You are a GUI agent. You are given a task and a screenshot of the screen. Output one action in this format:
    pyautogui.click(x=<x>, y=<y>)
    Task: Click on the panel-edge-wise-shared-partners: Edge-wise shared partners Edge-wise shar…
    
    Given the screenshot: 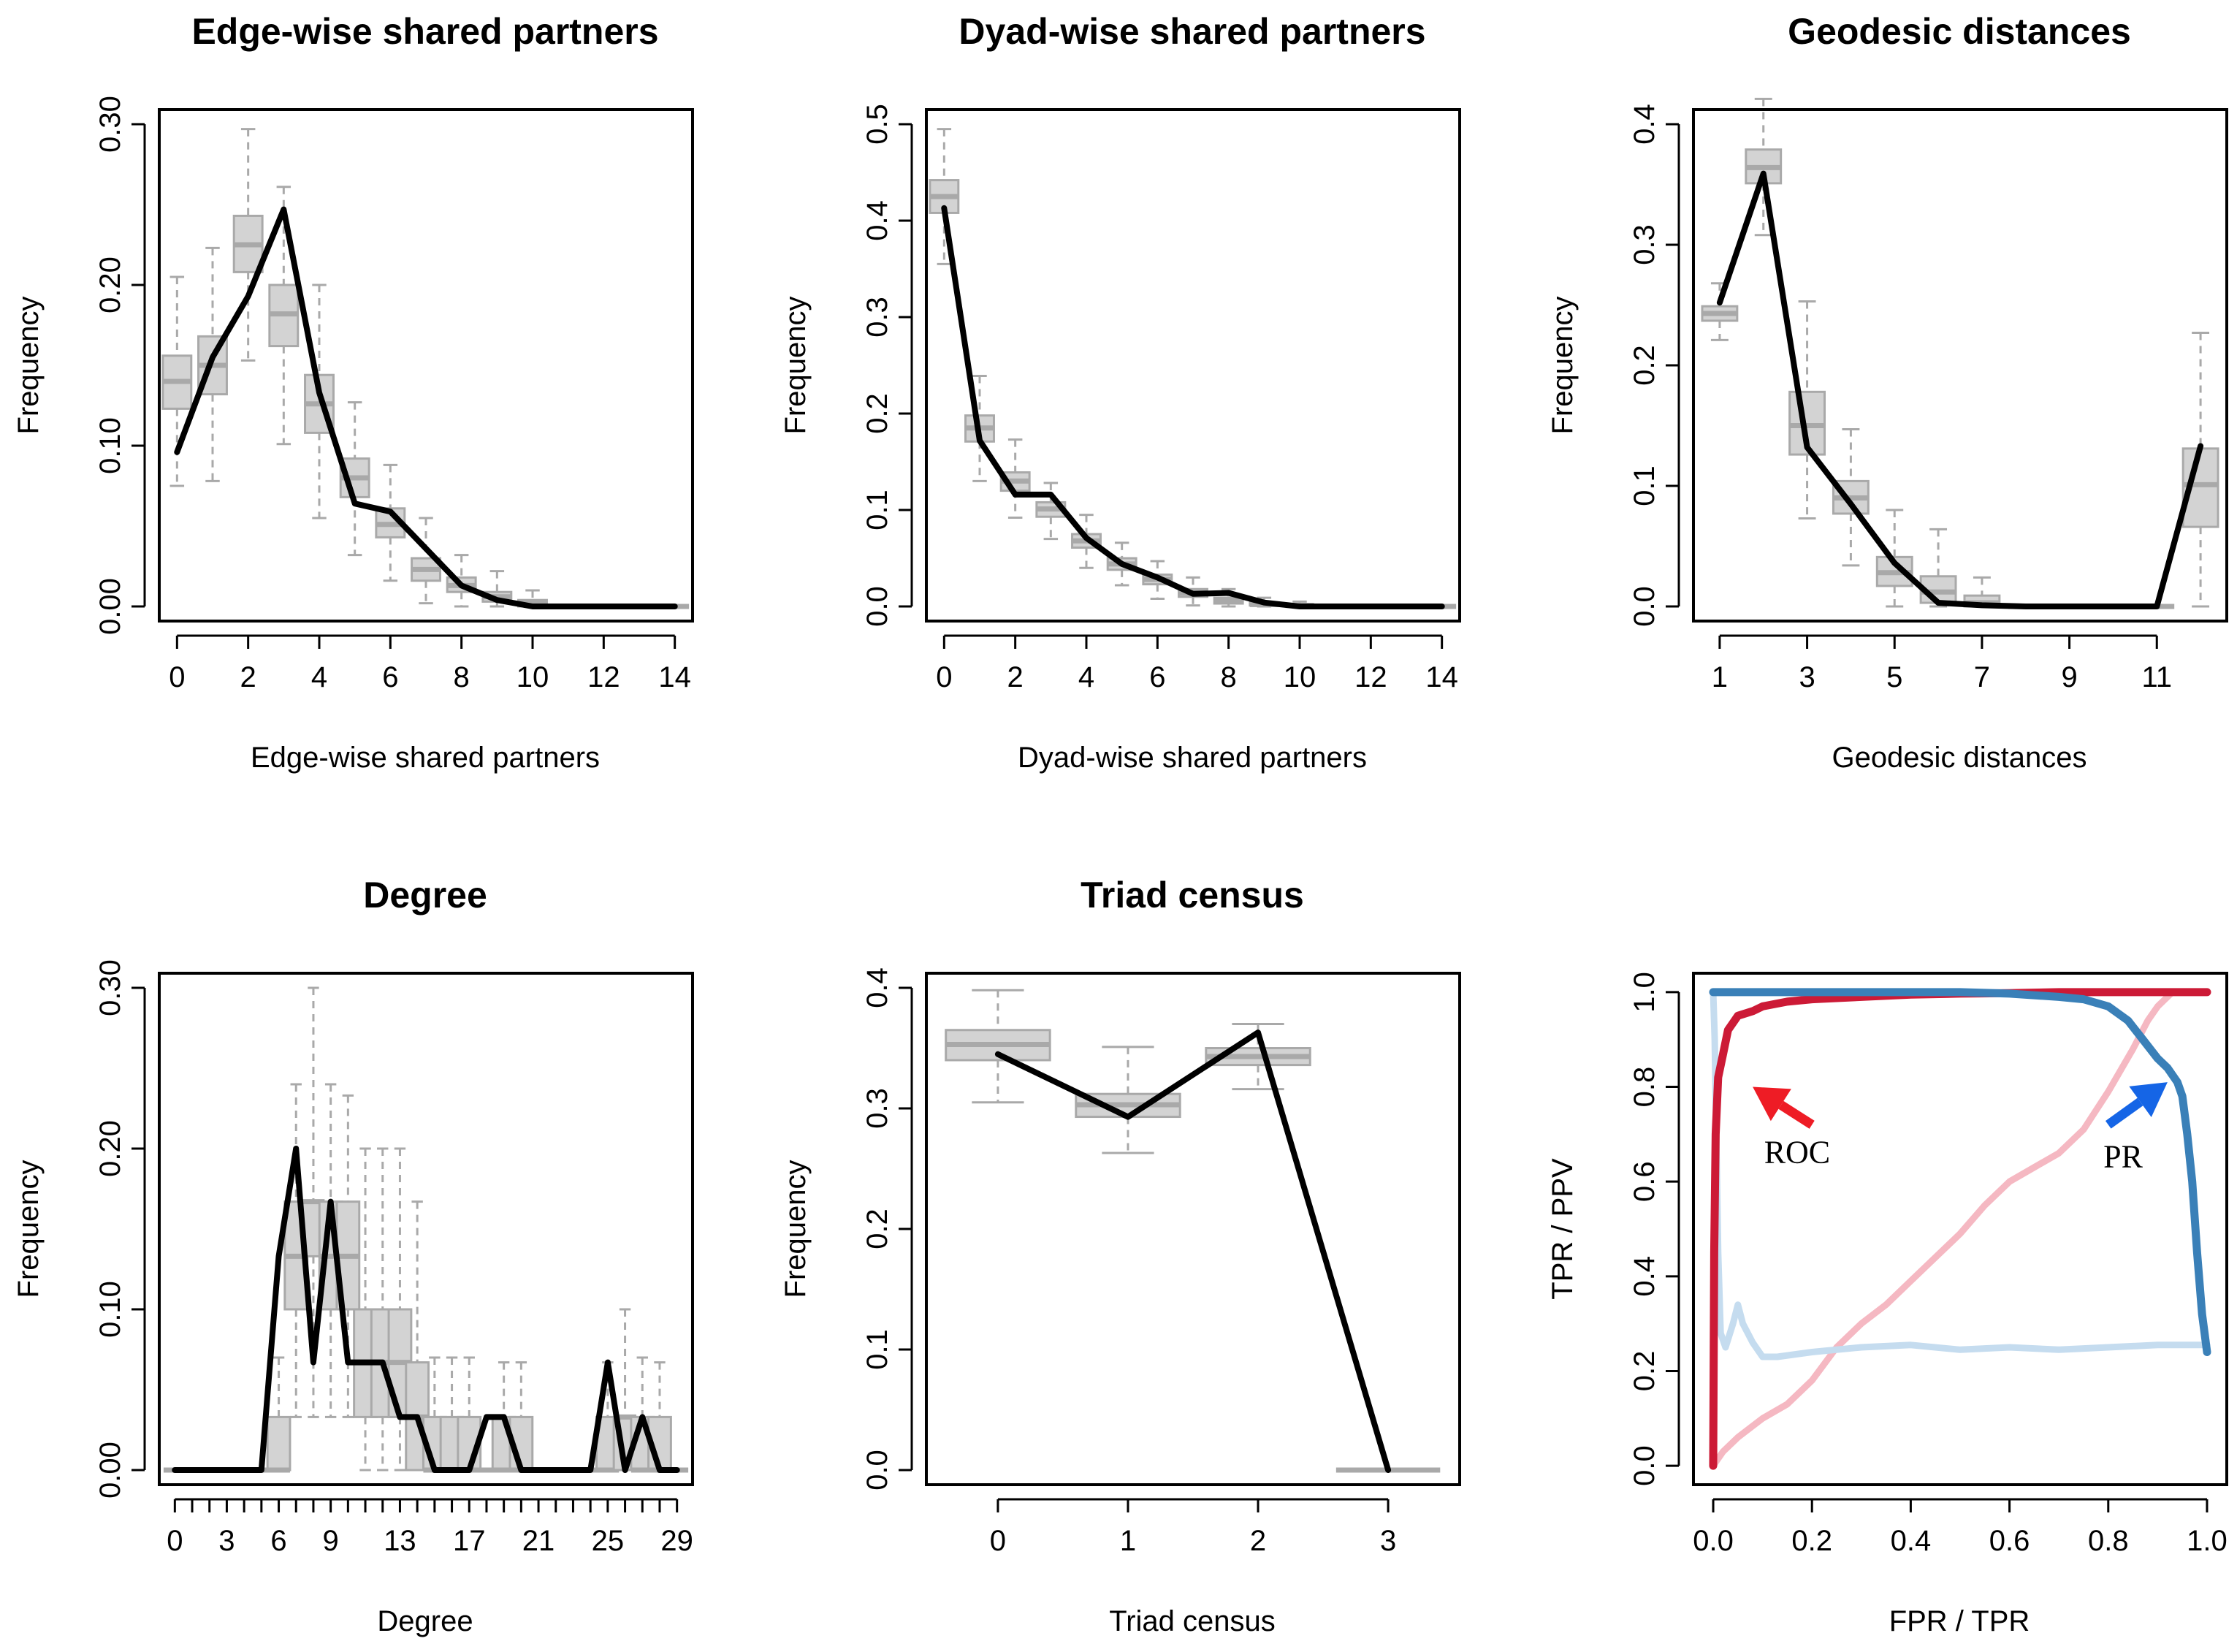 What is the action you would take?
    pyautogui.click(x=353, y=392)
    